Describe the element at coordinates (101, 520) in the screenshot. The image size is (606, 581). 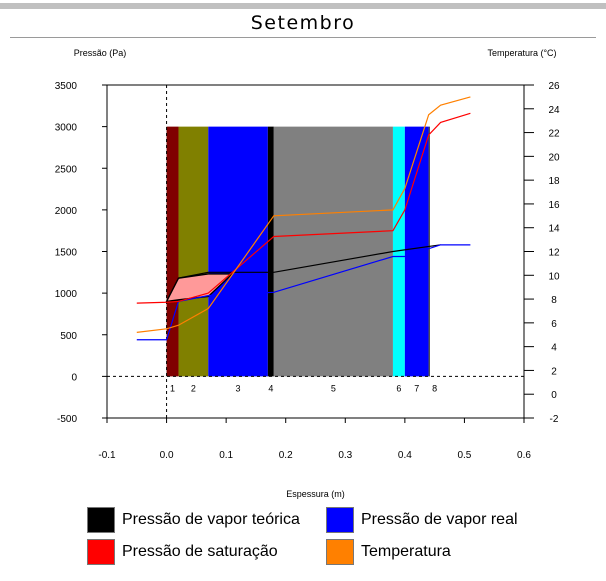
I see `legend-swatch-teorica` at that location.